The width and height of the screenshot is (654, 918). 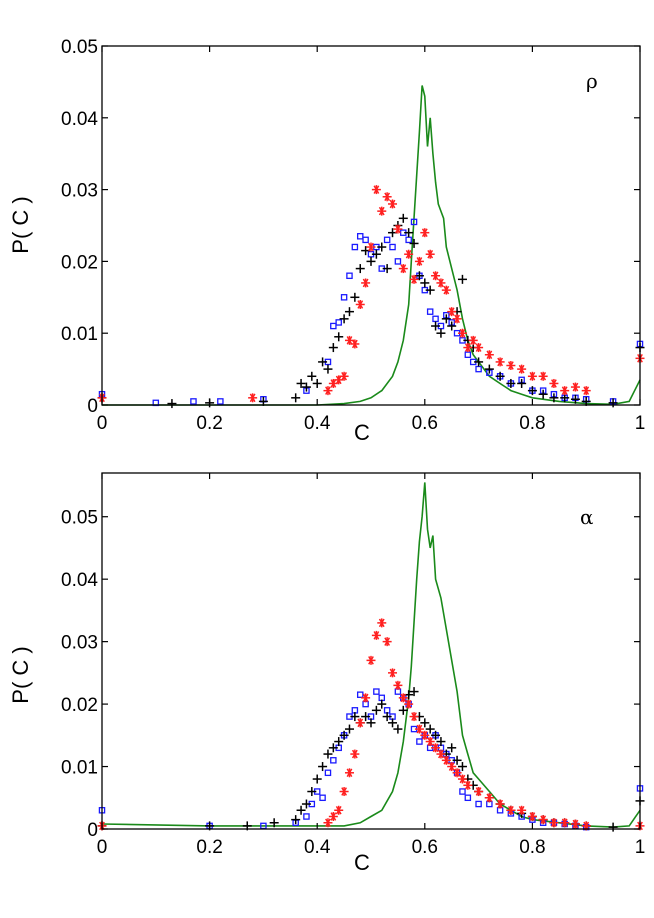 I want to click on panel-alpha-label: α, so click(x=587, y=517).